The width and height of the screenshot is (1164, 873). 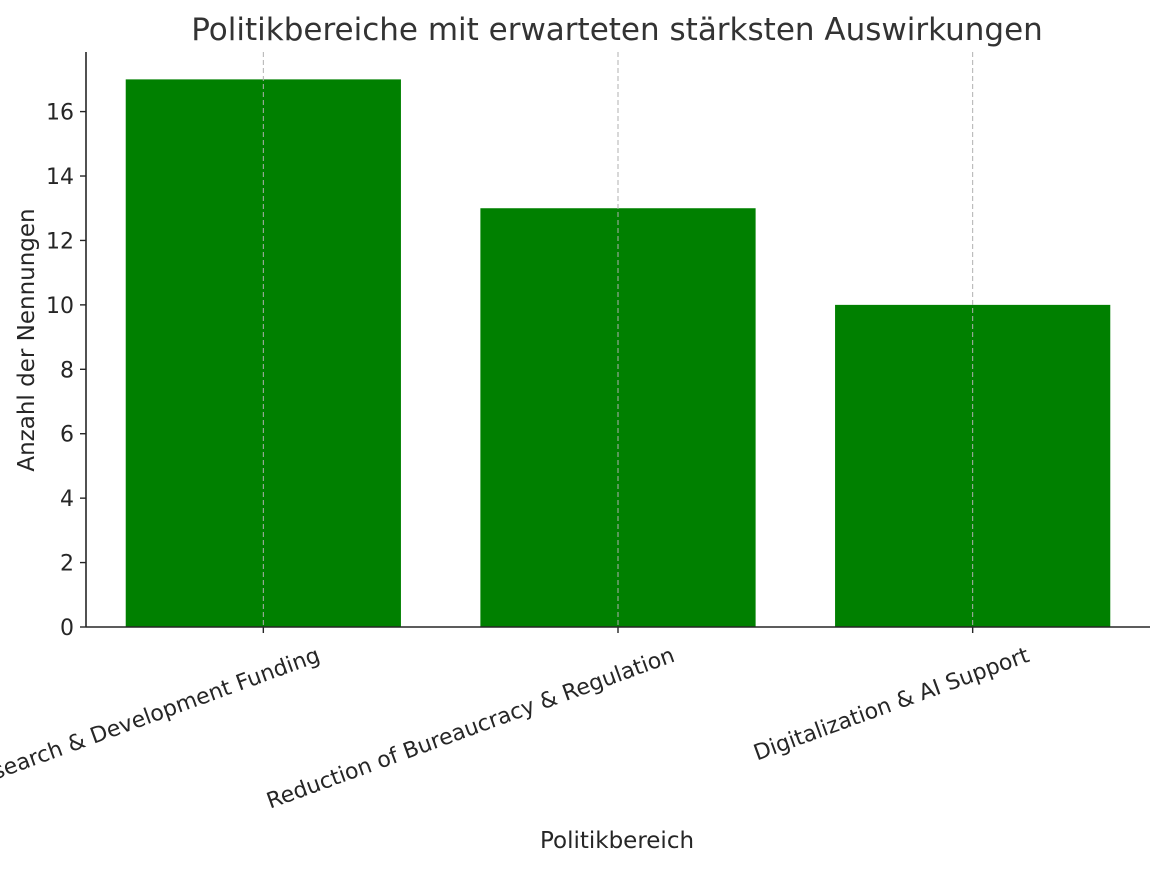 What do you see at coordinates (67, 564) in the screenshot?
I see `y-tick-label: 2` at bounding box center [67, 564].